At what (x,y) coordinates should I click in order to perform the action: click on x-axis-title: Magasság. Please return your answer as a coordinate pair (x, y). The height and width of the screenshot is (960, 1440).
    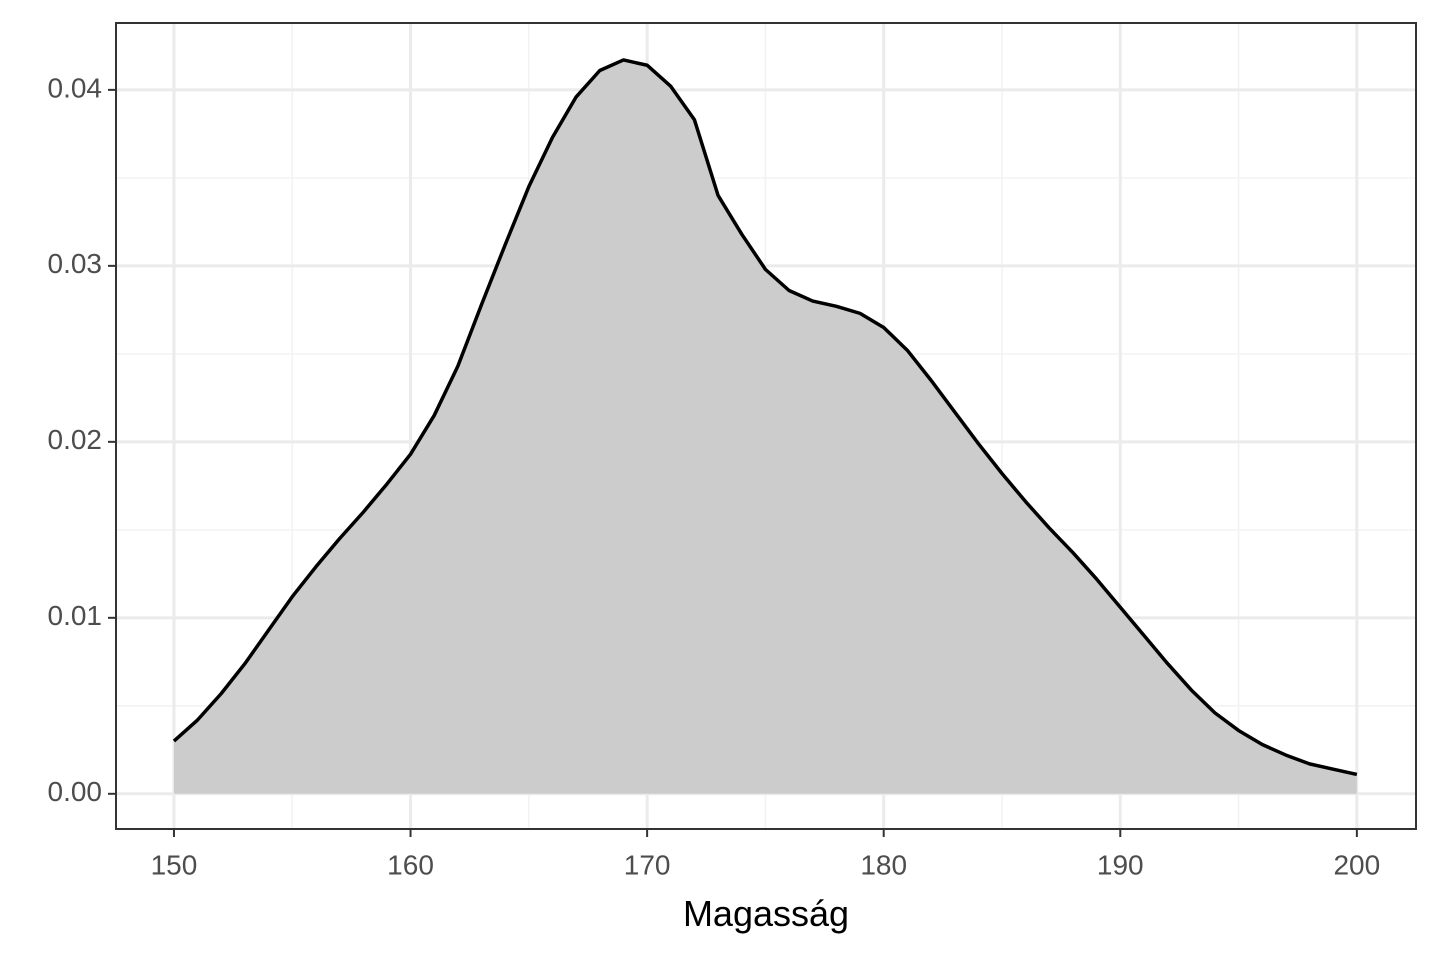
    Looking at the image, I should click on (766, 913).